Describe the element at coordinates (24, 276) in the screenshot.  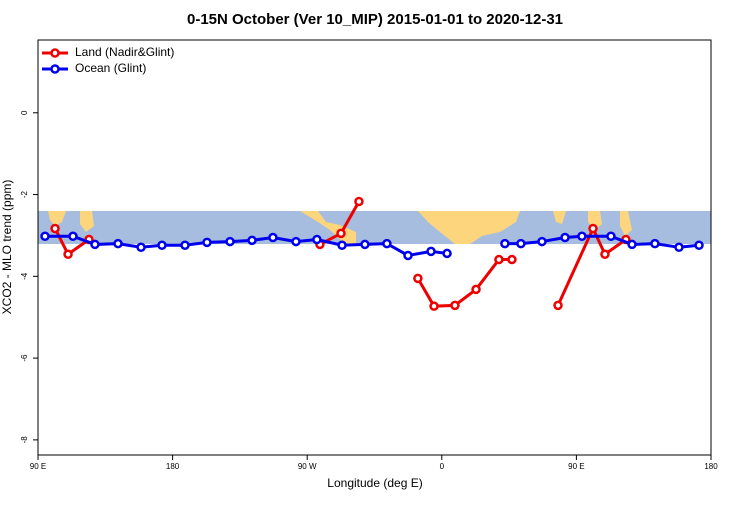
I see `y-tick-label: -4` at that location.